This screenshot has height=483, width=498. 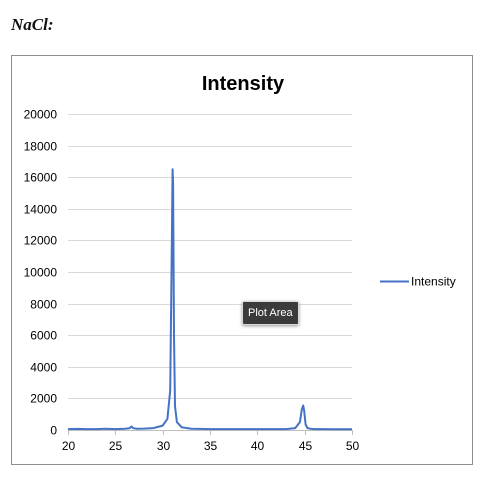 I want to click on y-tick-label: 4000, so click(x=43, y=368).